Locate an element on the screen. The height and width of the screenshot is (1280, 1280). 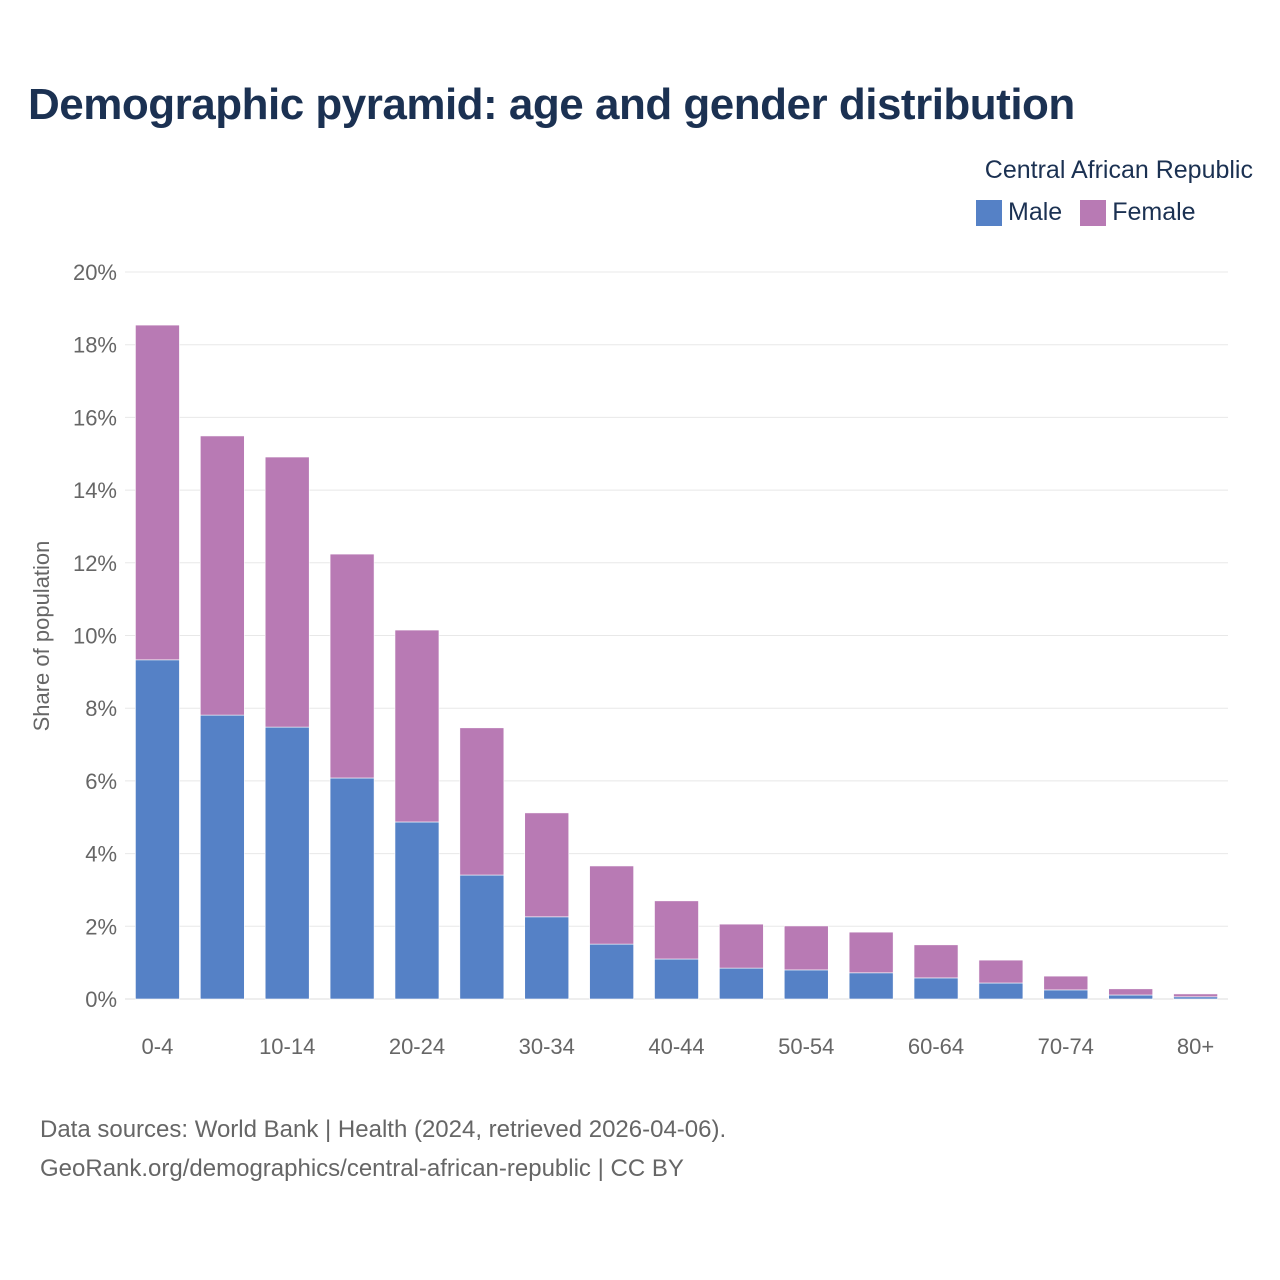
x-tick-label: 10-14 is located at coordinates (287, 1046).